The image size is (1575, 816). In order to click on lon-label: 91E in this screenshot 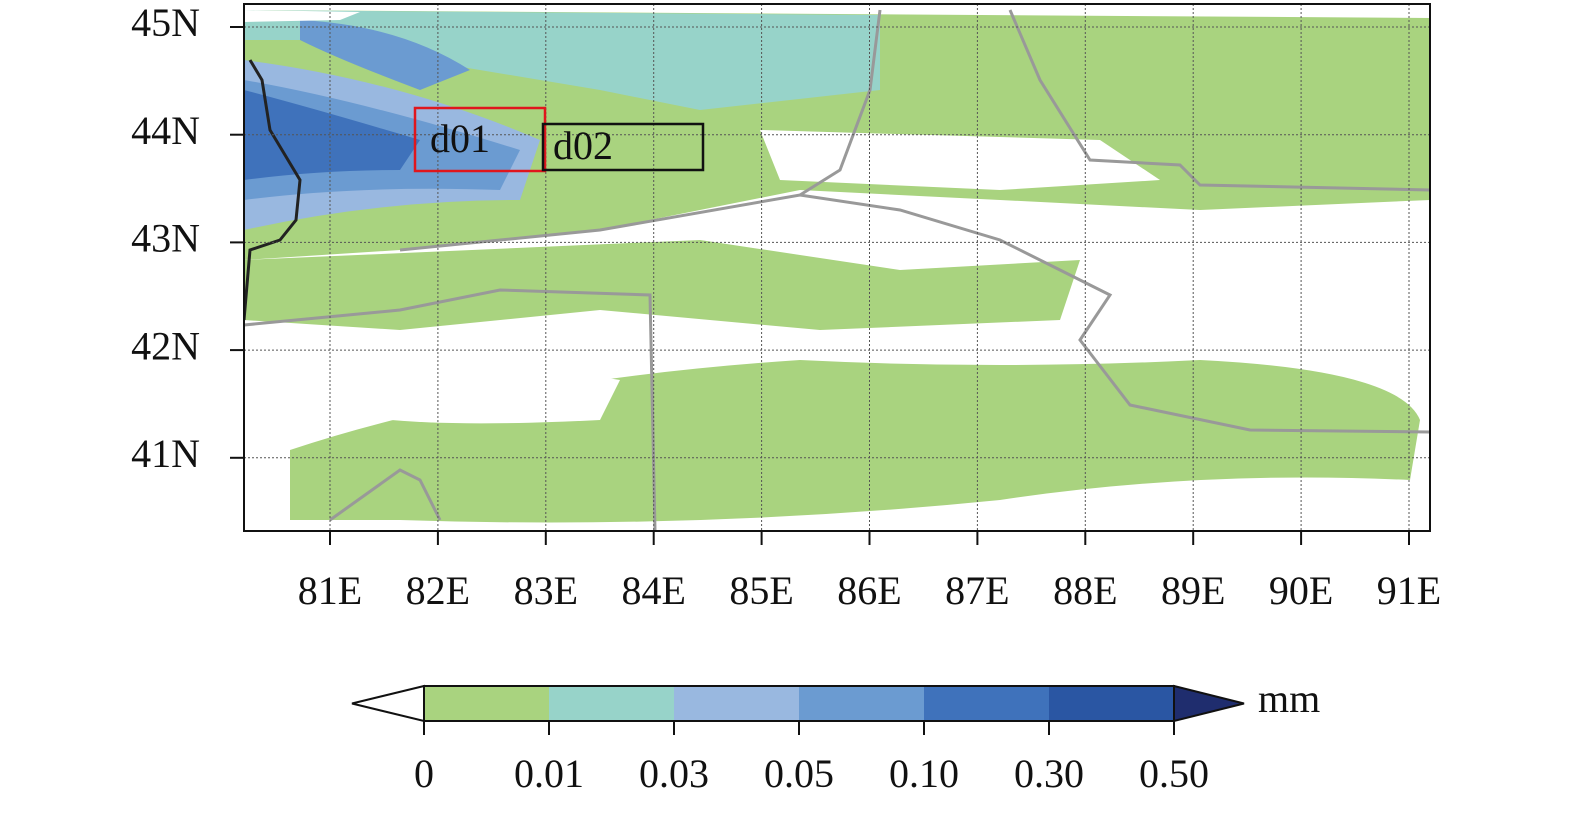, I will do `click(1409, 590)`.